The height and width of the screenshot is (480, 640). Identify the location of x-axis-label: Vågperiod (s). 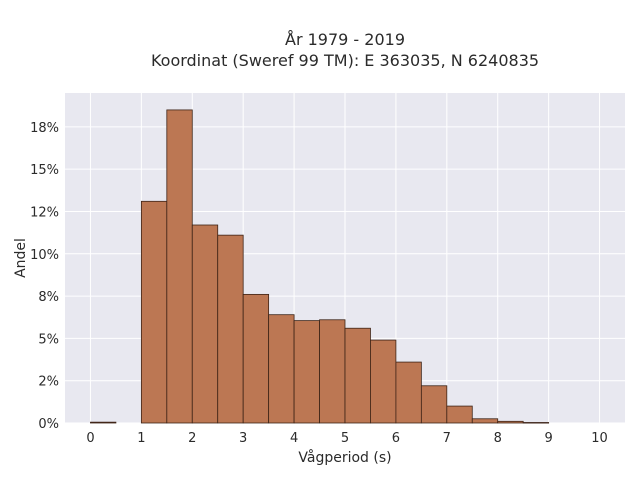
(344, 457).